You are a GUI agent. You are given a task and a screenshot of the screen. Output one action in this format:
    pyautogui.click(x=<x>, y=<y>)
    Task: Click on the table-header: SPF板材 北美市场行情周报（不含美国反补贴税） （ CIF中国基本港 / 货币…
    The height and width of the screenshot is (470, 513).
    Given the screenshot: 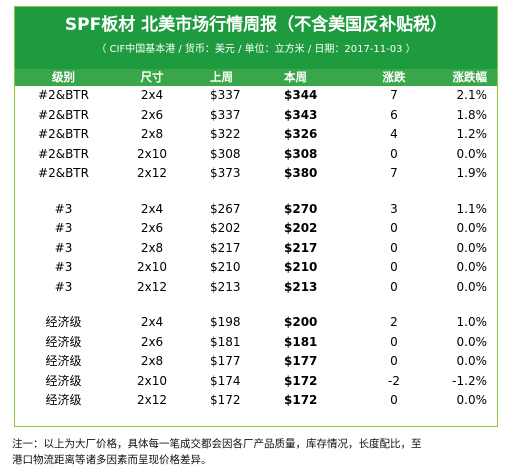 What is the action you would take?
    pyautogui.click(x=256, y=38)
    